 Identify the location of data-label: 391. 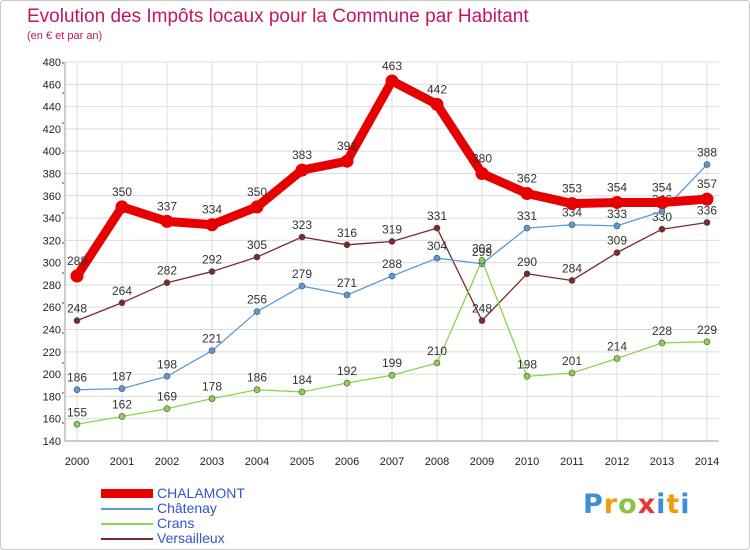
(347, 146).